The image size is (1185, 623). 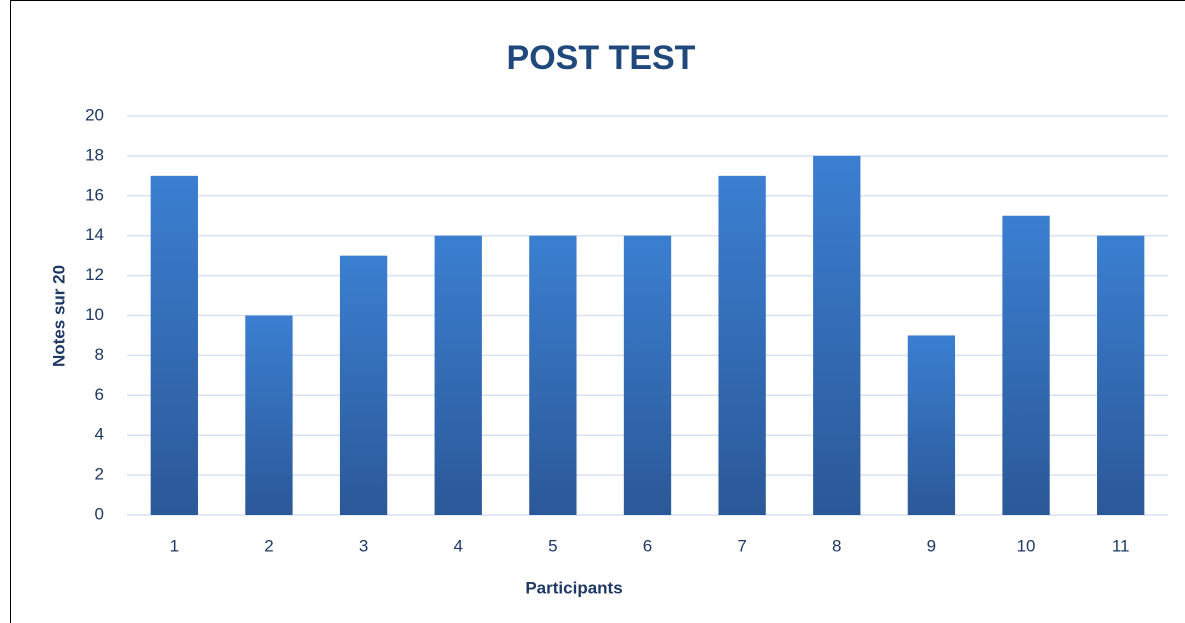 I want to click on y-tick-label: 4, so click(x=99, y=434).